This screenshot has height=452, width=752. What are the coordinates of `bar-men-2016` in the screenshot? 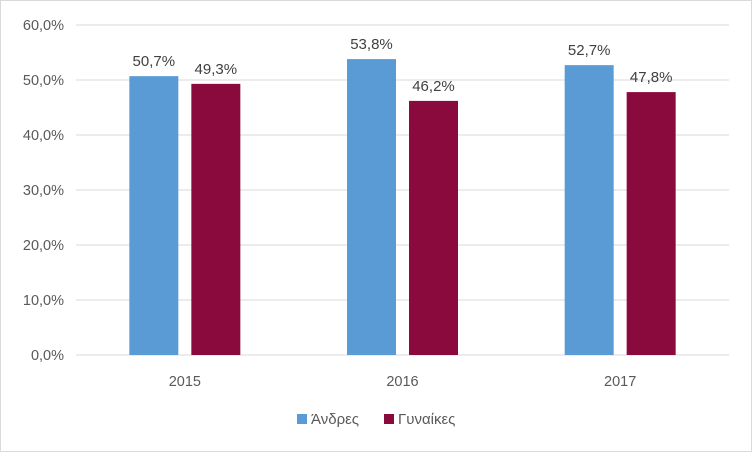 It's located at (371, 207).